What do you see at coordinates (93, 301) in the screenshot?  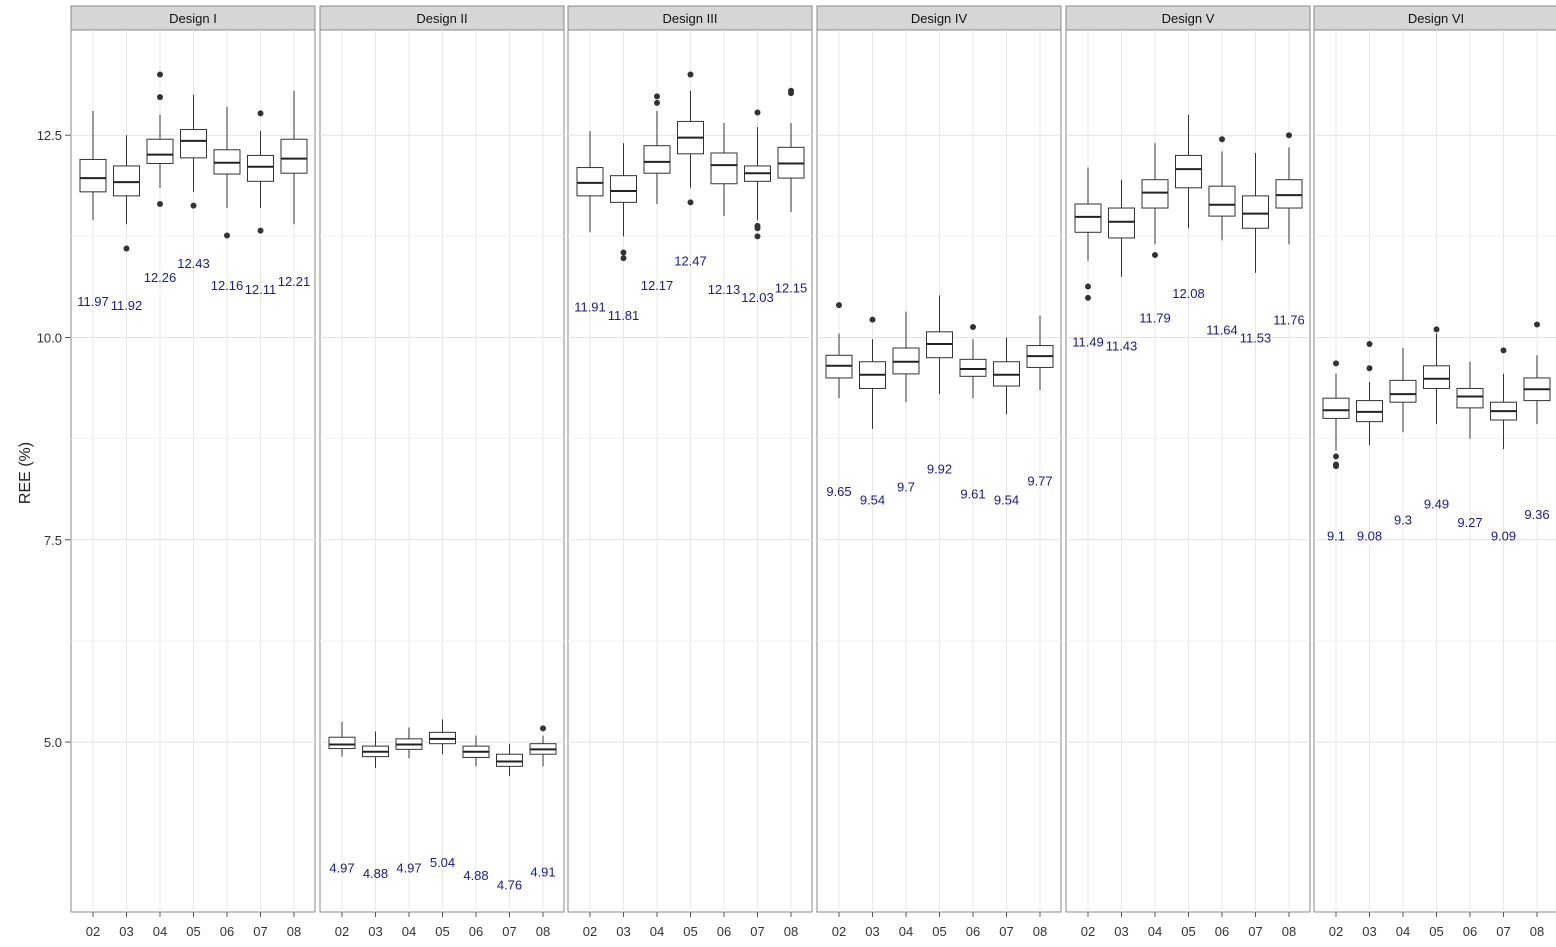 I see `median-value-label: 11.97` at bounding box center [93, 301].